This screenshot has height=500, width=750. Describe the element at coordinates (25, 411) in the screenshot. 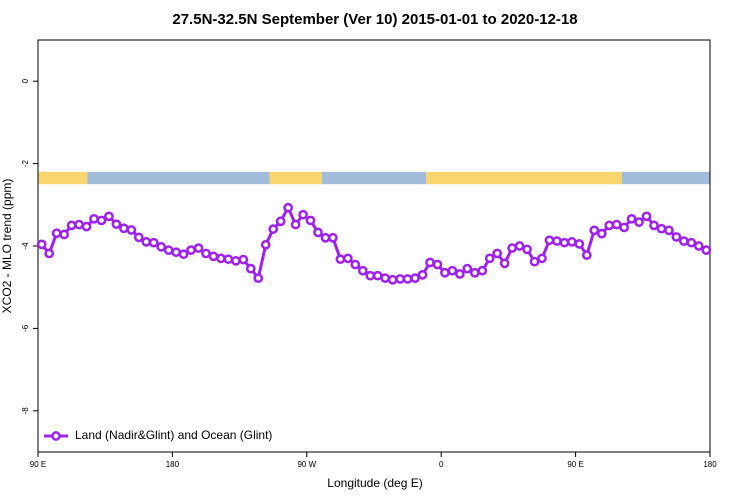

I see `y-tick-label: -8` at that location.